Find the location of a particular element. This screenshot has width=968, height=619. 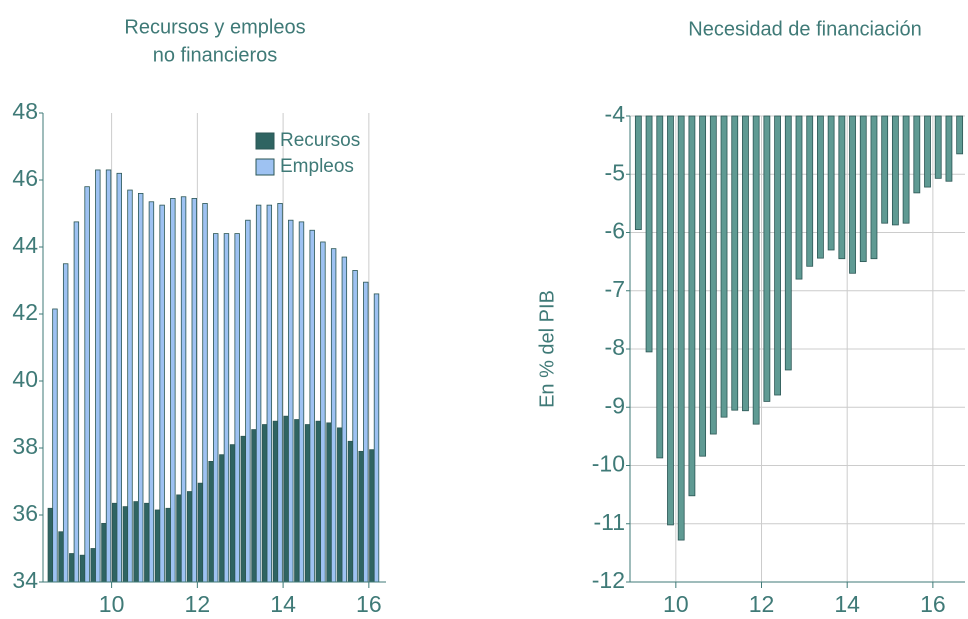

x-tick-label: 10 is located at coordinates (676, 604).